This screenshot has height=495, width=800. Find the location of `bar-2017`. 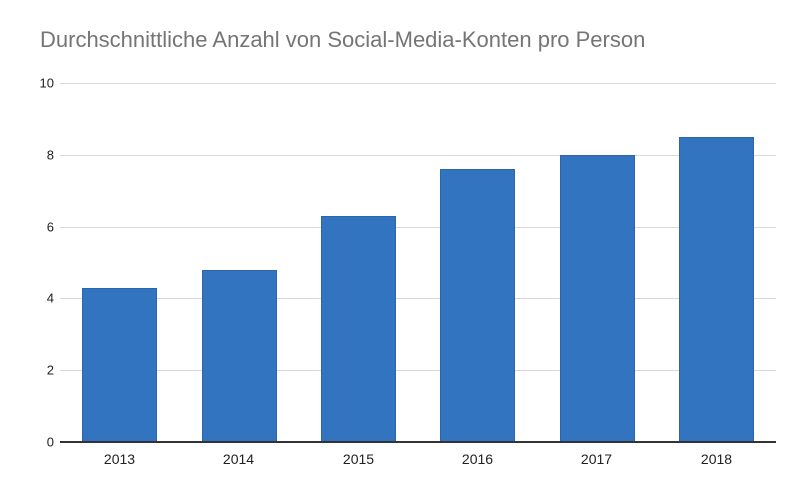

bar-2017 is located at coordinates (597, 298).